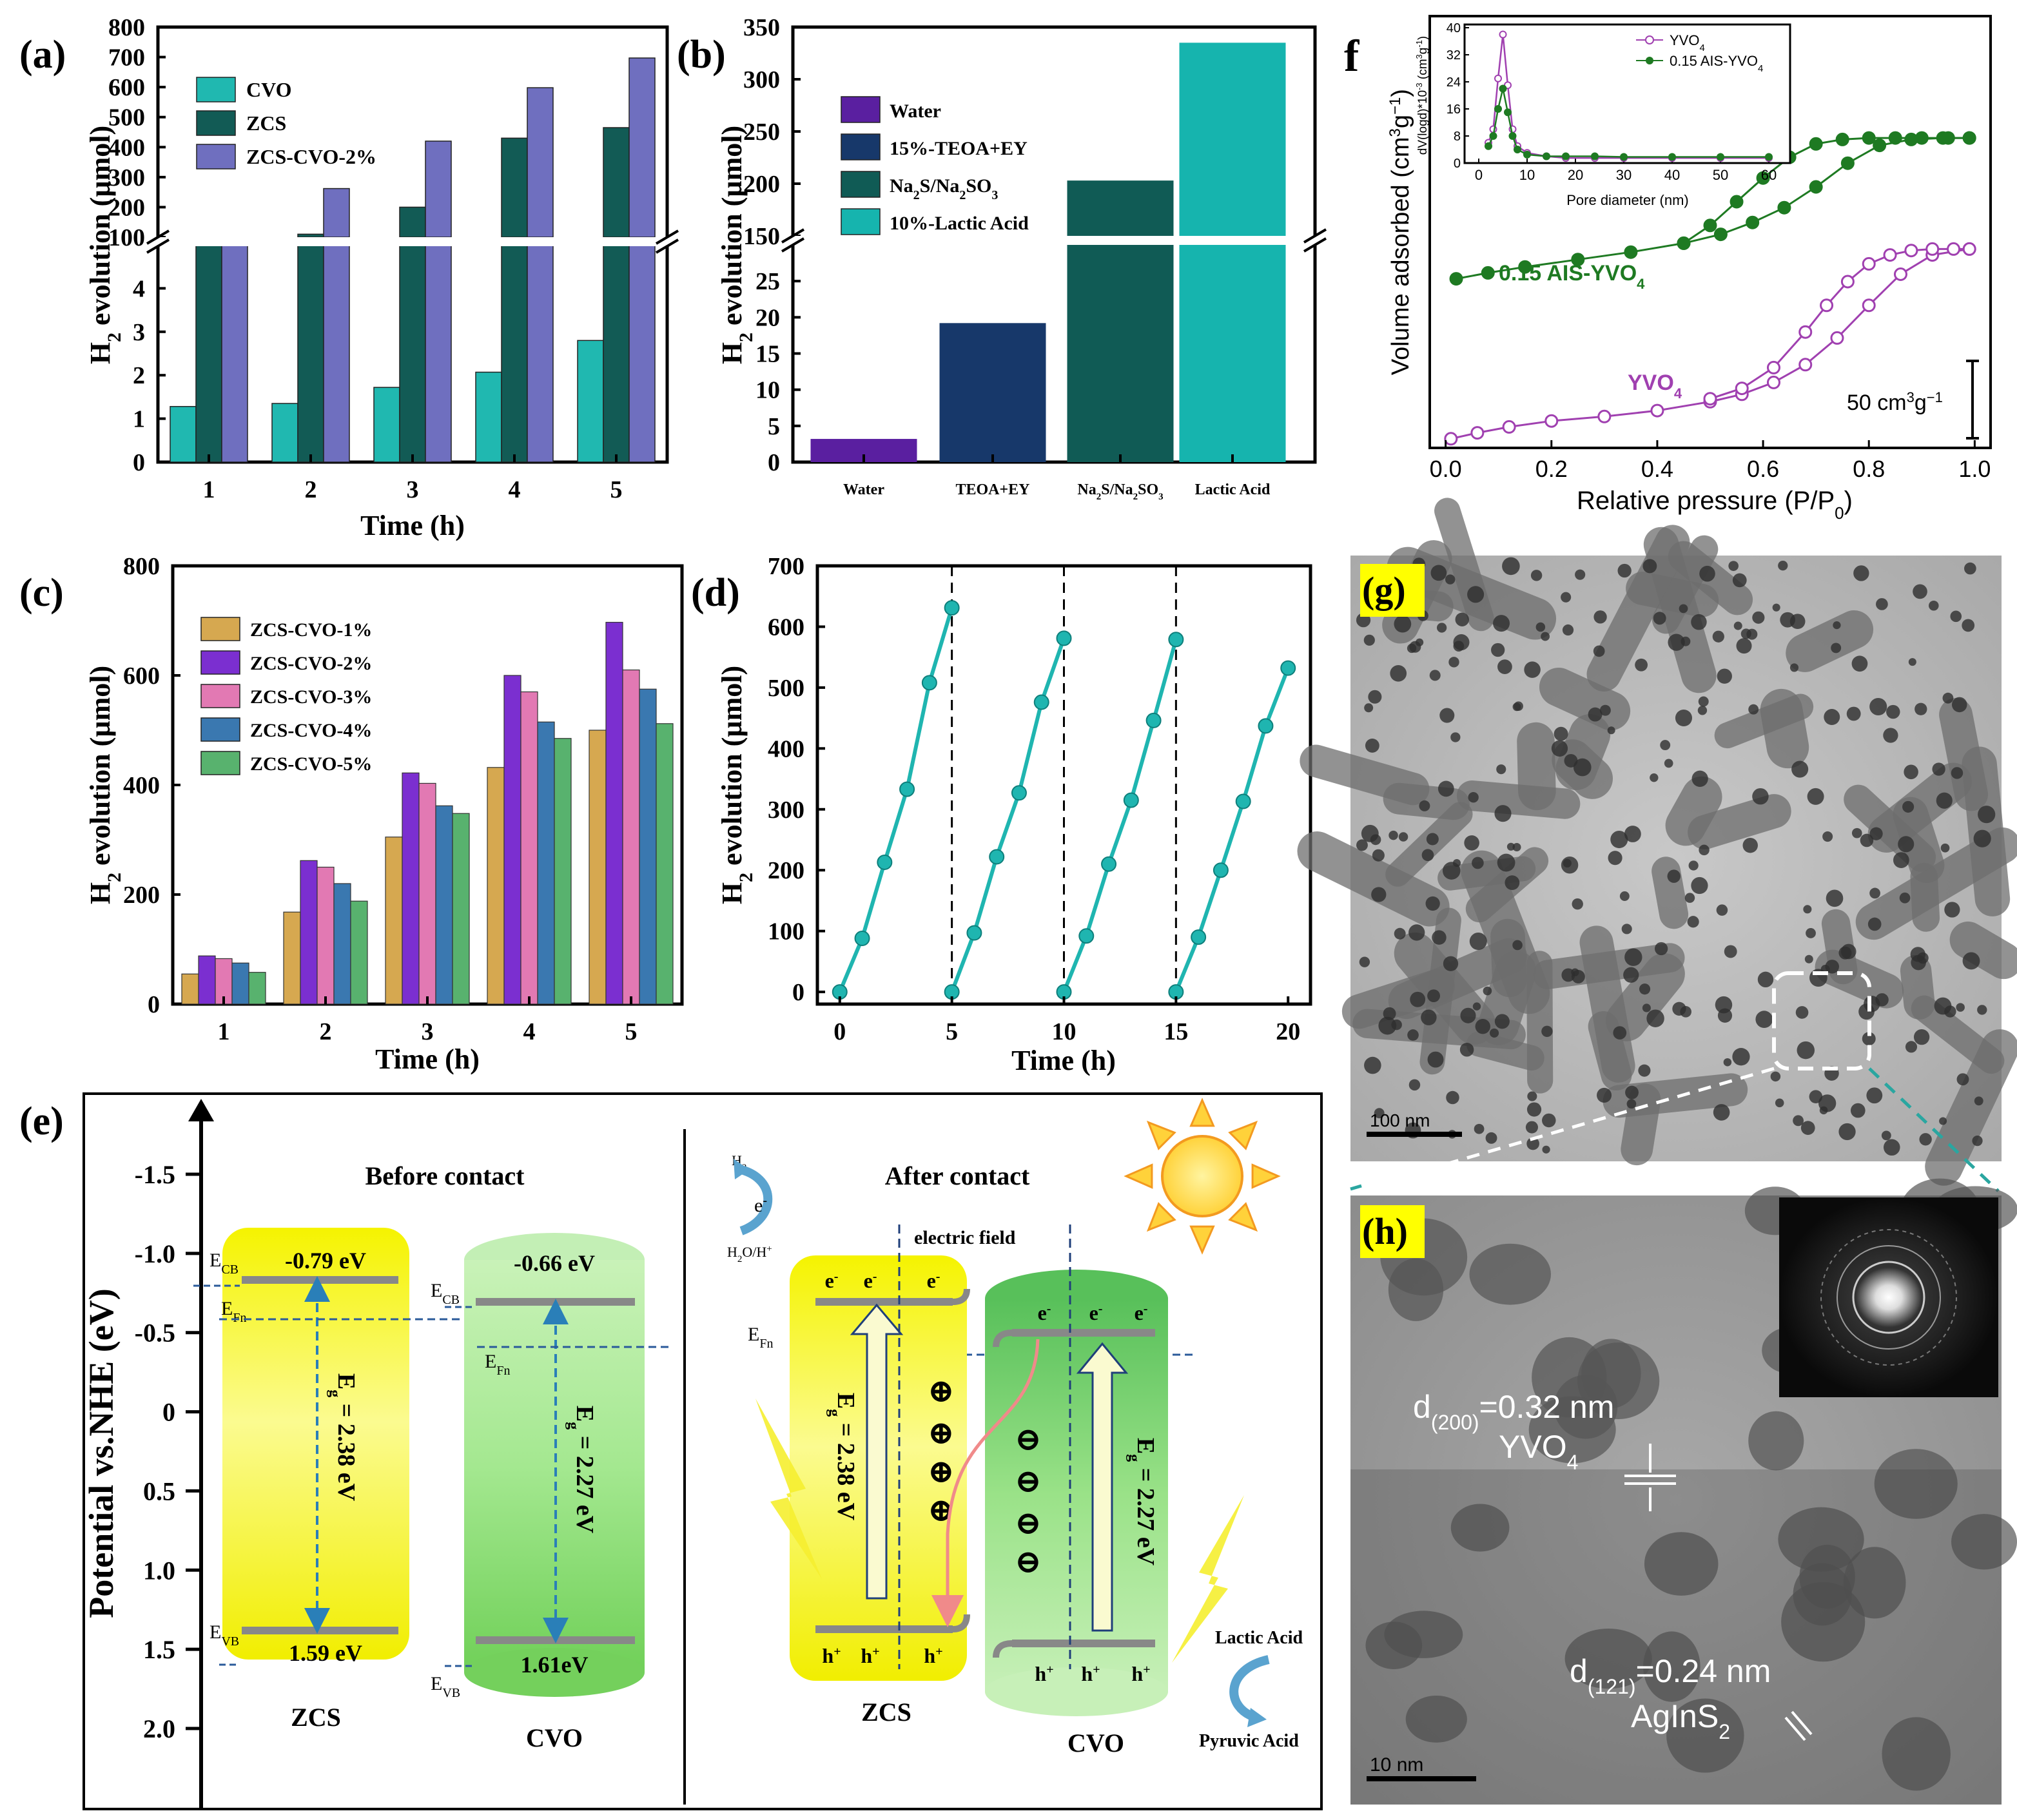  Describe the element at coordinates (139, 288) in the screenshot. I see `y-tick-label: 4` at that location.